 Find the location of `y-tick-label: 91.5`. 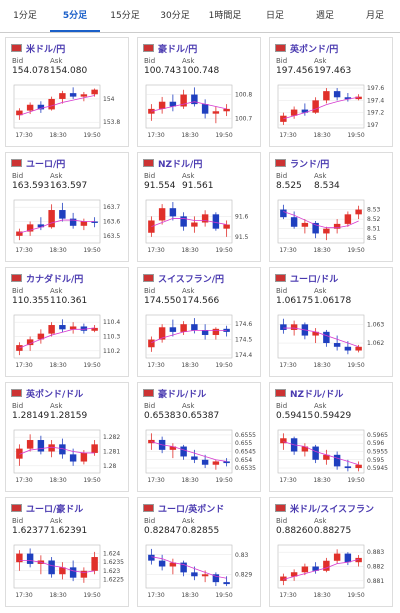

y-tick-label: 91.5 is located at coordinates (242, 237).